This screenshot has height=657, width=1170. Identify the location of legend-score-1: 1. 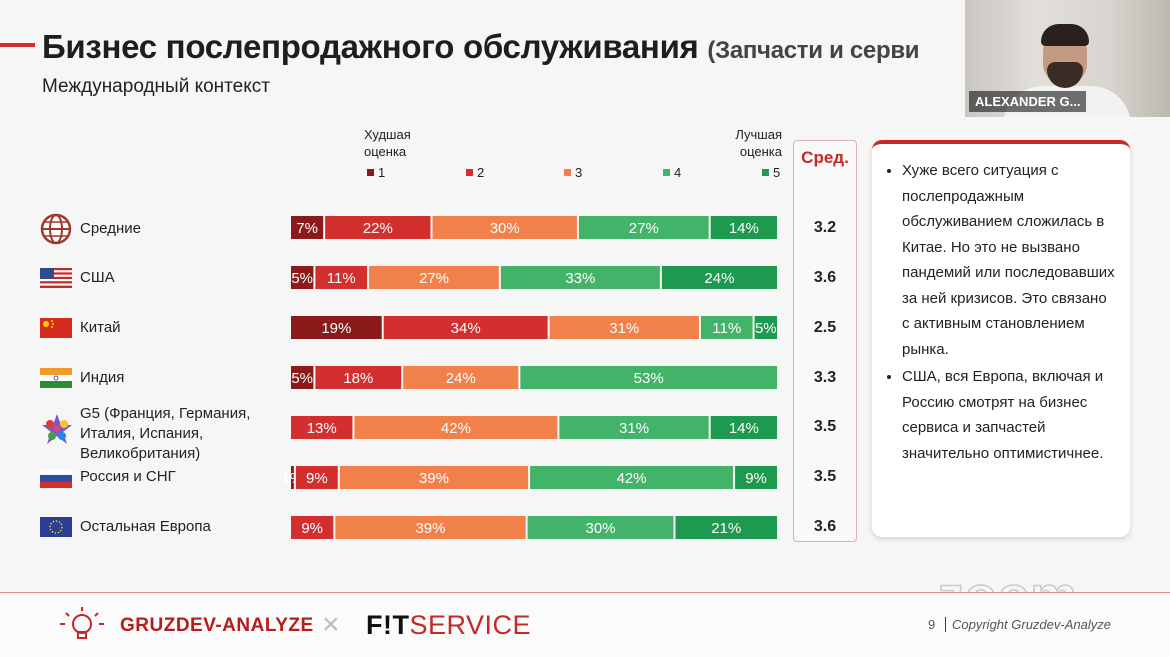
(382, 172).